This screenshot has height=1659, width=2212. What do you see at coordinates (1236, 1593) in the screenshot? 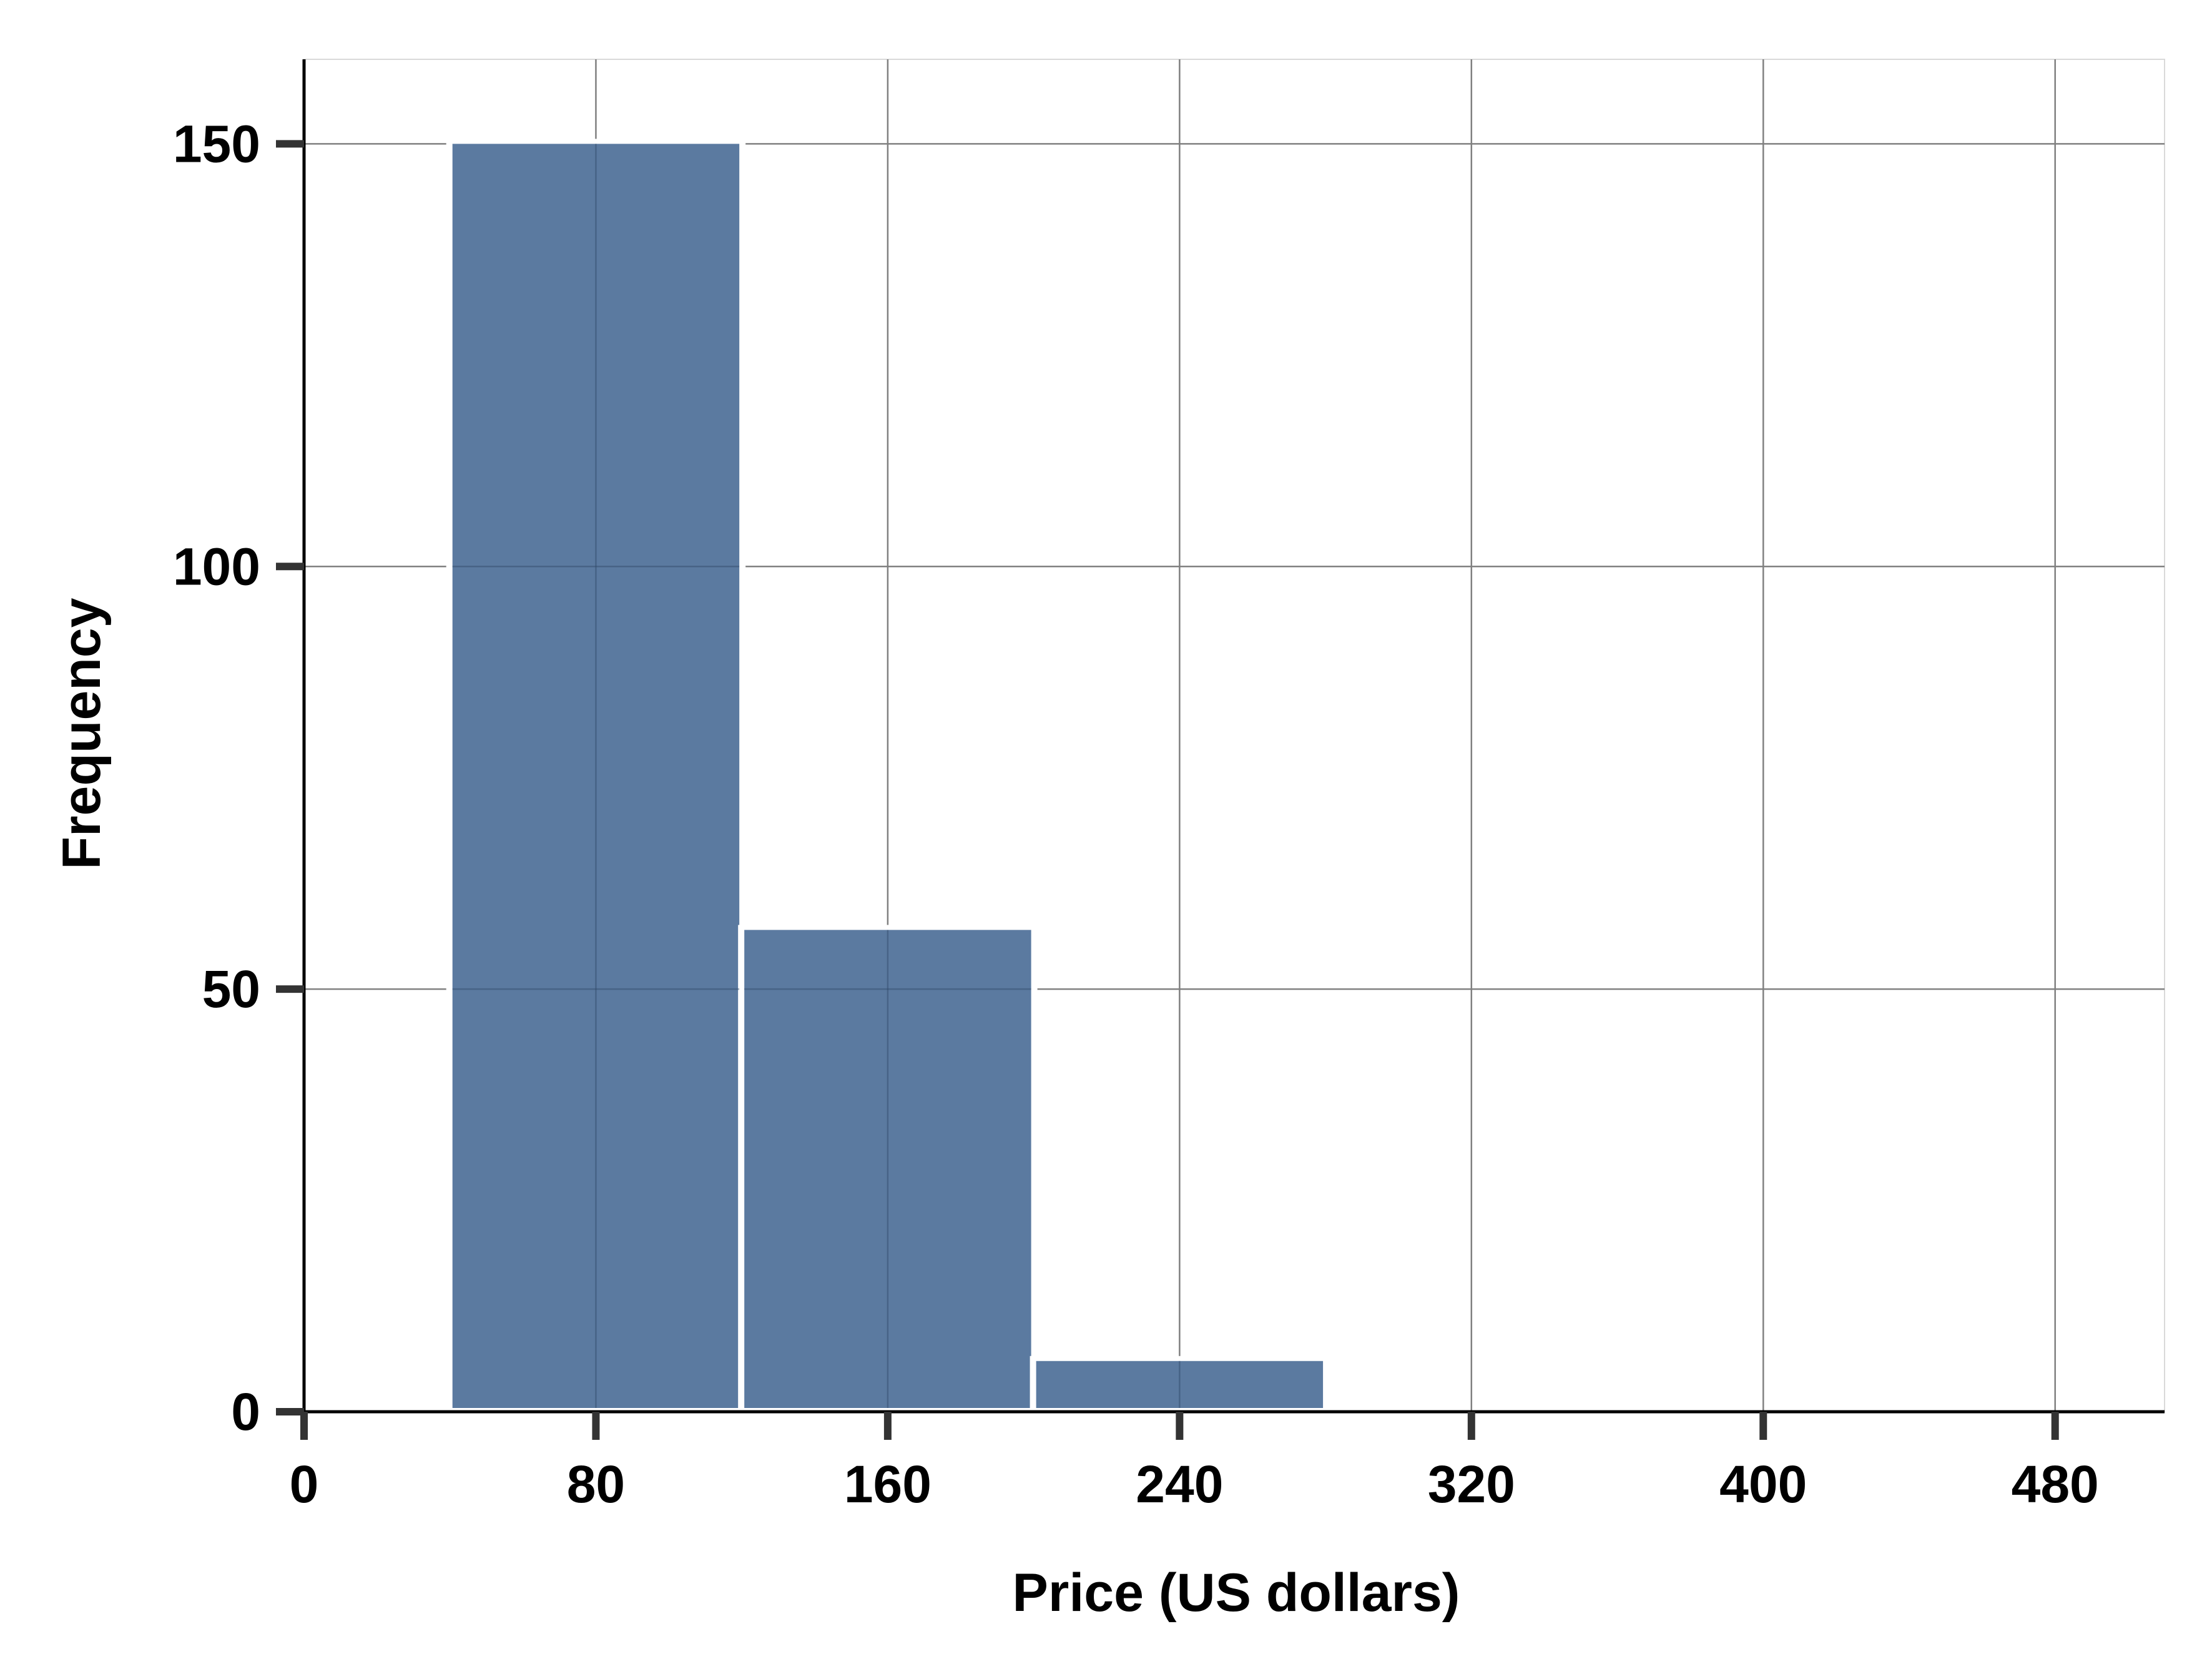
I see `x-axis-title: Price (US dollars)` at bounding box center [1236, 1593].